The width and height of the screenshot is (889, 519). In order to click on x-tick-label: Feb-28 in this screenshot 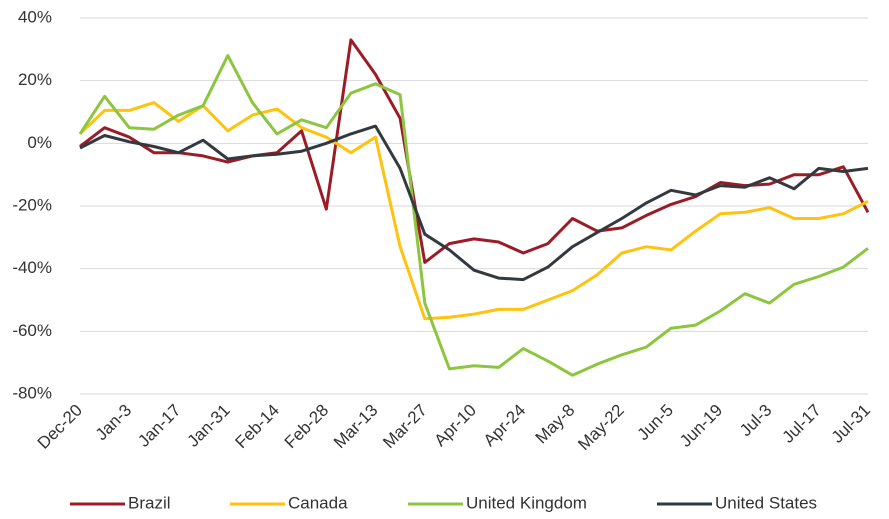, I will do `click(307, 427)`.